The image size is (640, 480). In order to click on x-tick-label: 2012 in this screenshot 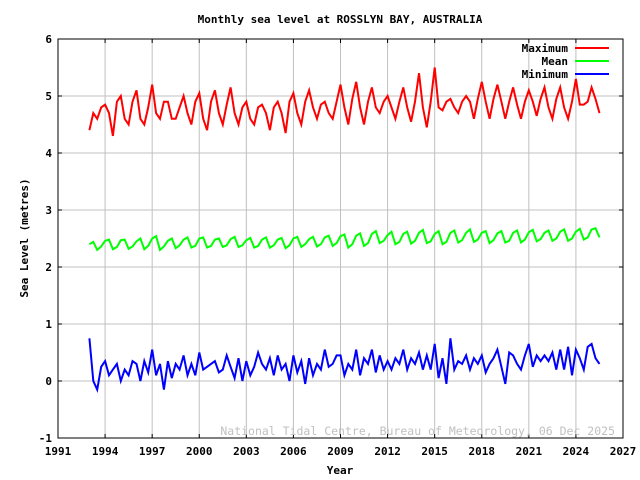, I will do `click(387, 451)`.